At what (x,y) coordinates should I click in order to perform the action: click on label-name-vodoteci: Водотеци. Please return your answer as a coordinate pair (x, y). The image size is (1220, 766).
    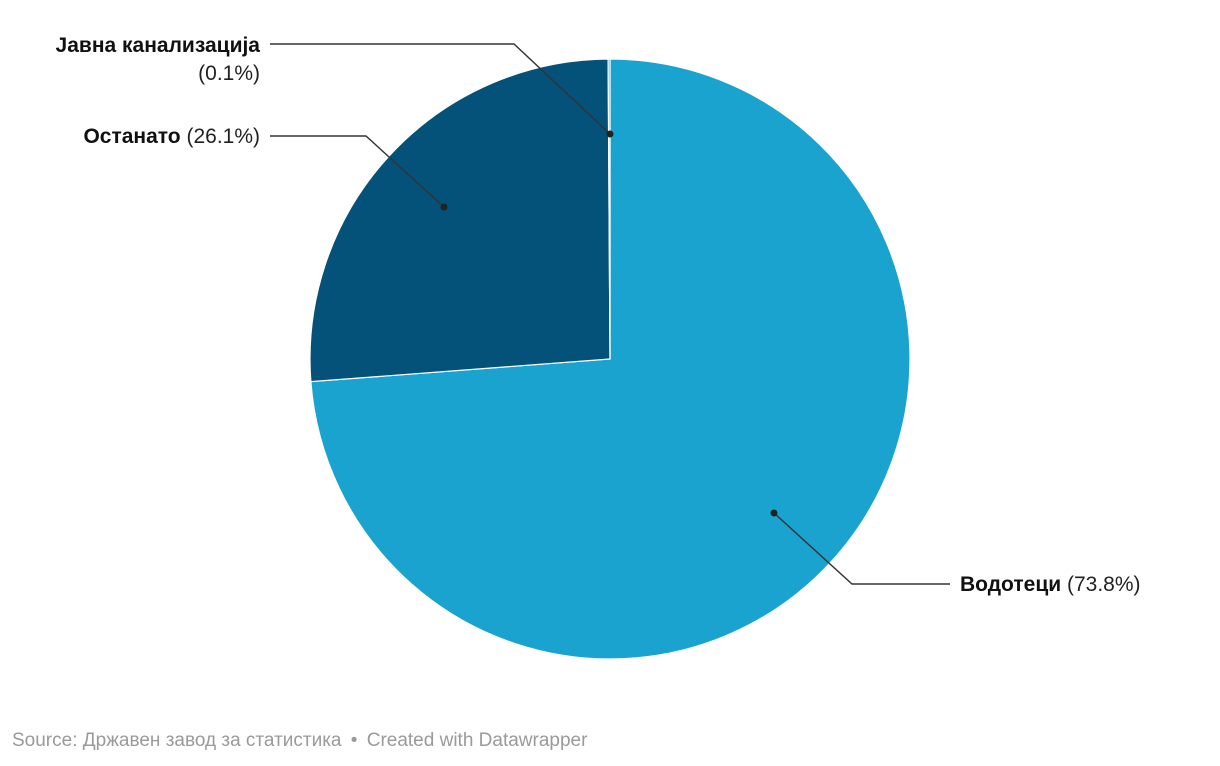
    Looking at the image, I should click on (1013, 584).